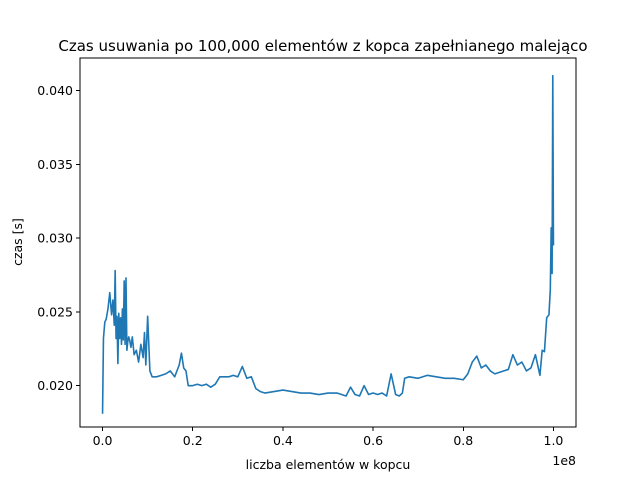 The height and width of the screenshot is (480, 640). I want to click on x-axis-offset-label: 1e8, so click(564, 460).